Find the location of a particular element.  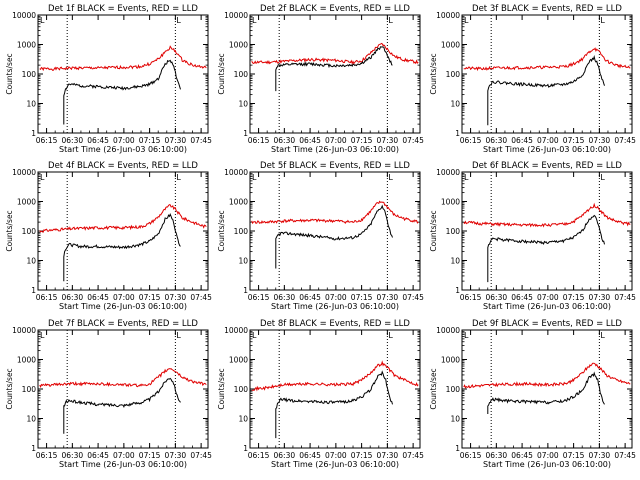

chart-title: Det 1f BLACK = Events, RED = LLD is located at coordinates (123, 9).